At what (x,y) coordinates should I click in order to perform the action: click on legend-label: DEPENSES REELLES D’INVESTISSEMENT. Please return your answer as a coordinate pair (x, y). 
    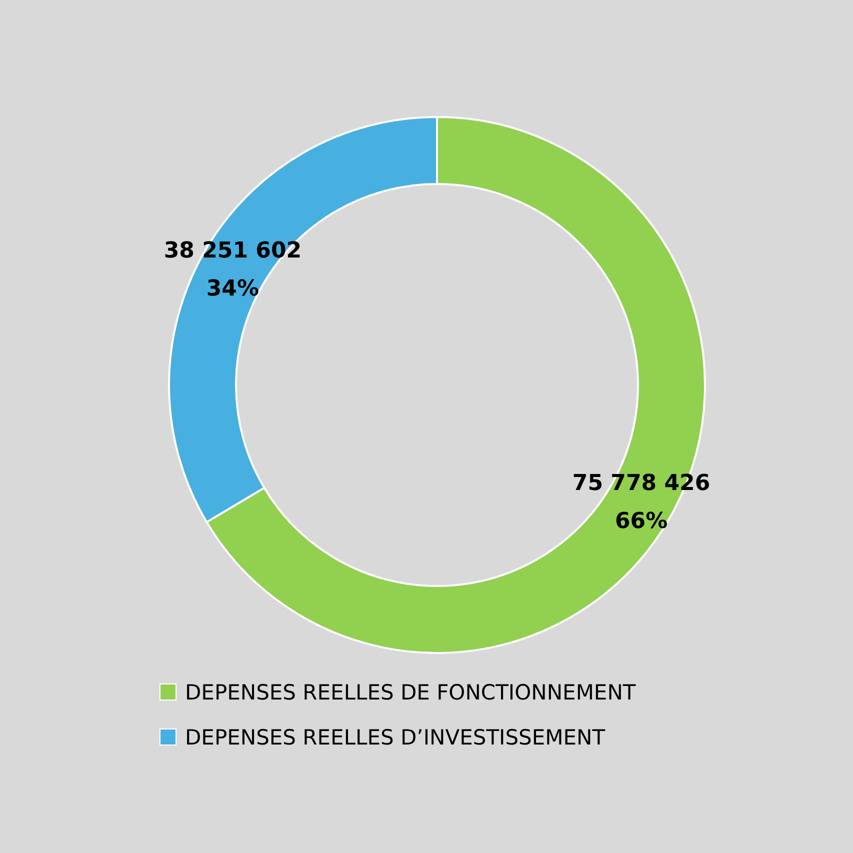
    Looking at the image, I should click on (395, 737).